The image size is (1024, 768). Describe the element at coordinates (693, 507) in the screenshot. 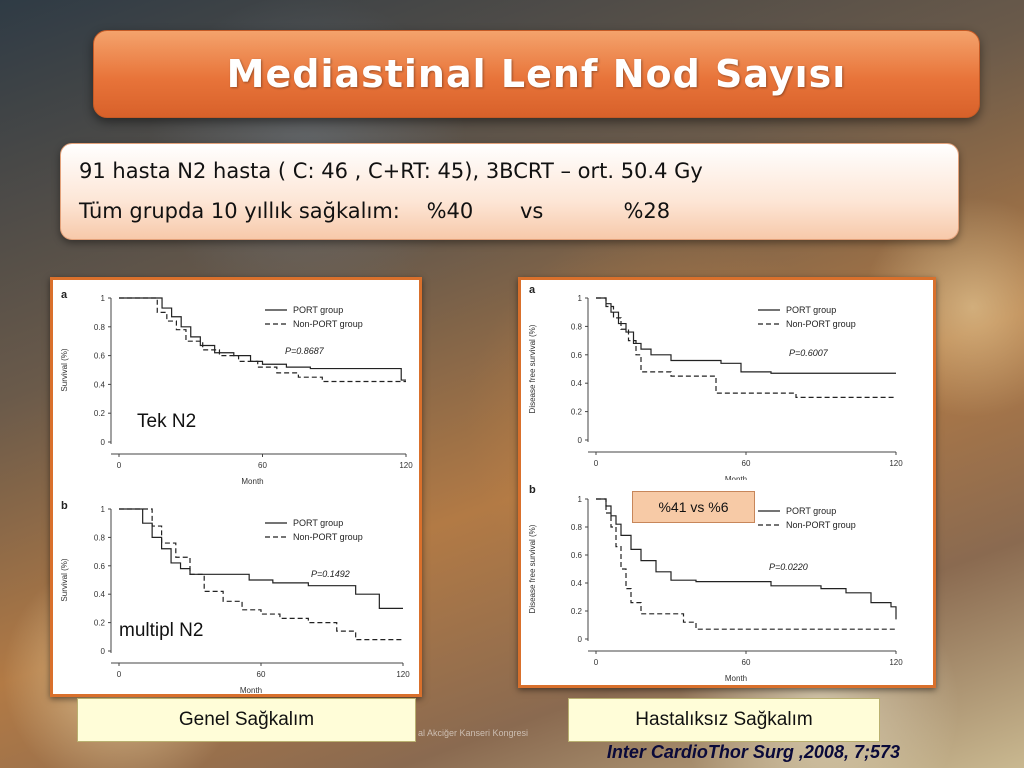

I see `annotation-box: %41 vs %6` at that location.